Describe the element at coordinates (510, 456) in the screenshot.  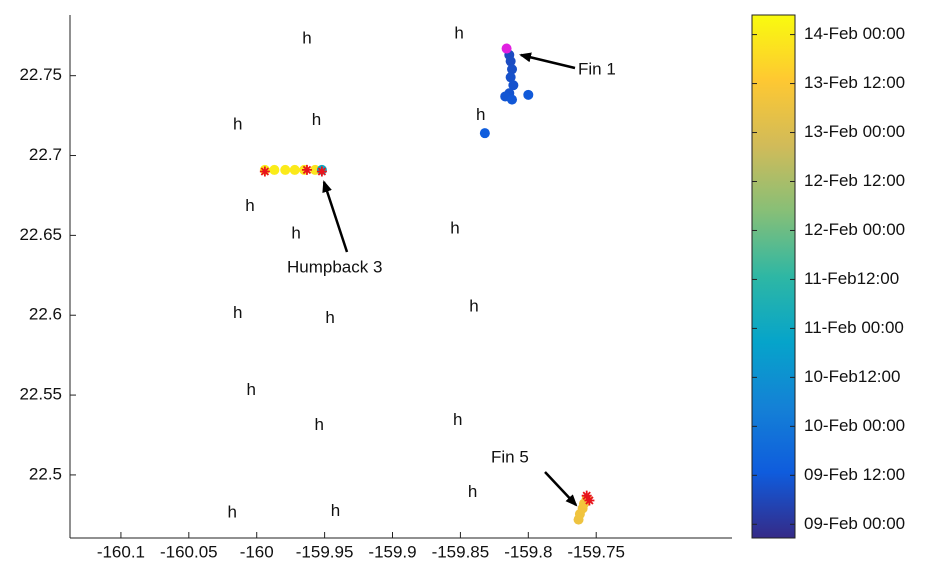
I see `annotation: Fin 5` at that location.